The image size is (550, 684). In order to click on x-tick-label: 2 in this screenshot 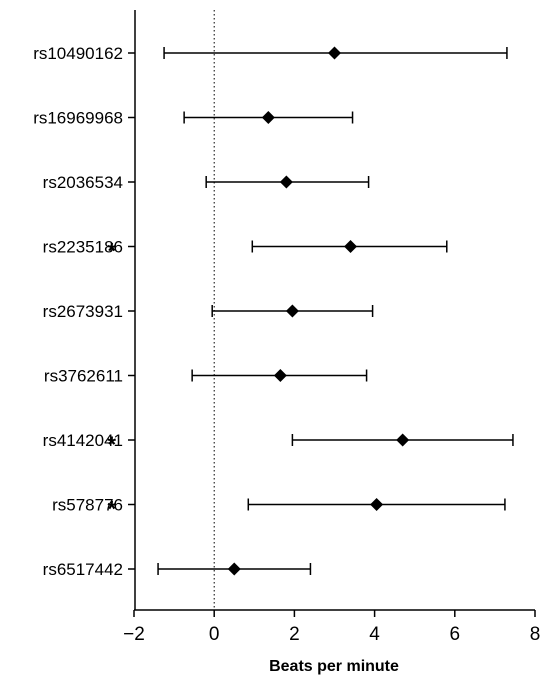, I will do `click(294, 634)`.